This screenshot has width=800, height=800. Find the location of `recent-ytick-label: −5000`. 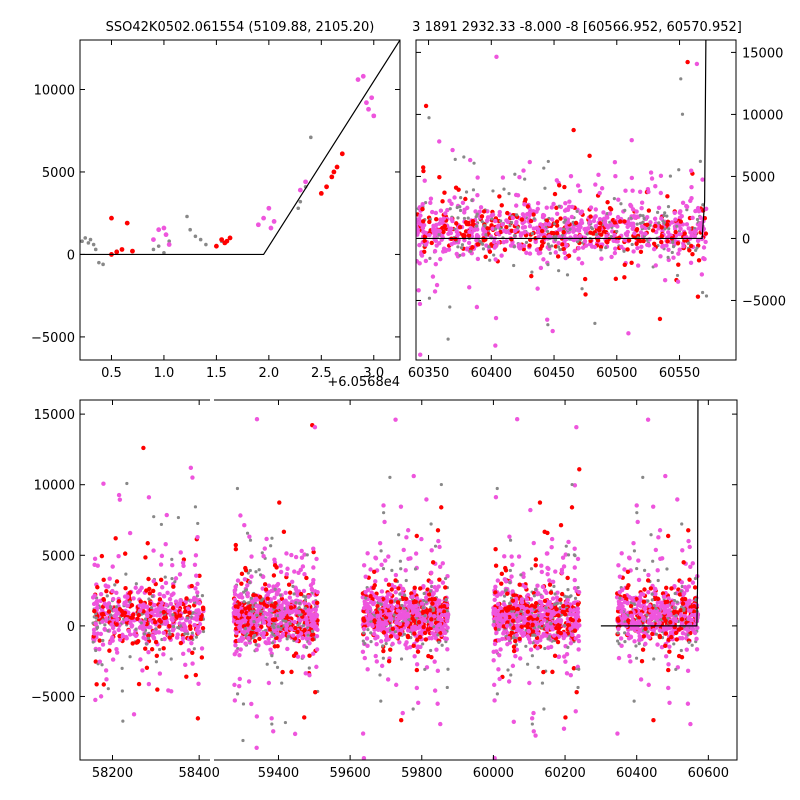

recent-ytick-label: −5000 is located at coordinates (764, 301).